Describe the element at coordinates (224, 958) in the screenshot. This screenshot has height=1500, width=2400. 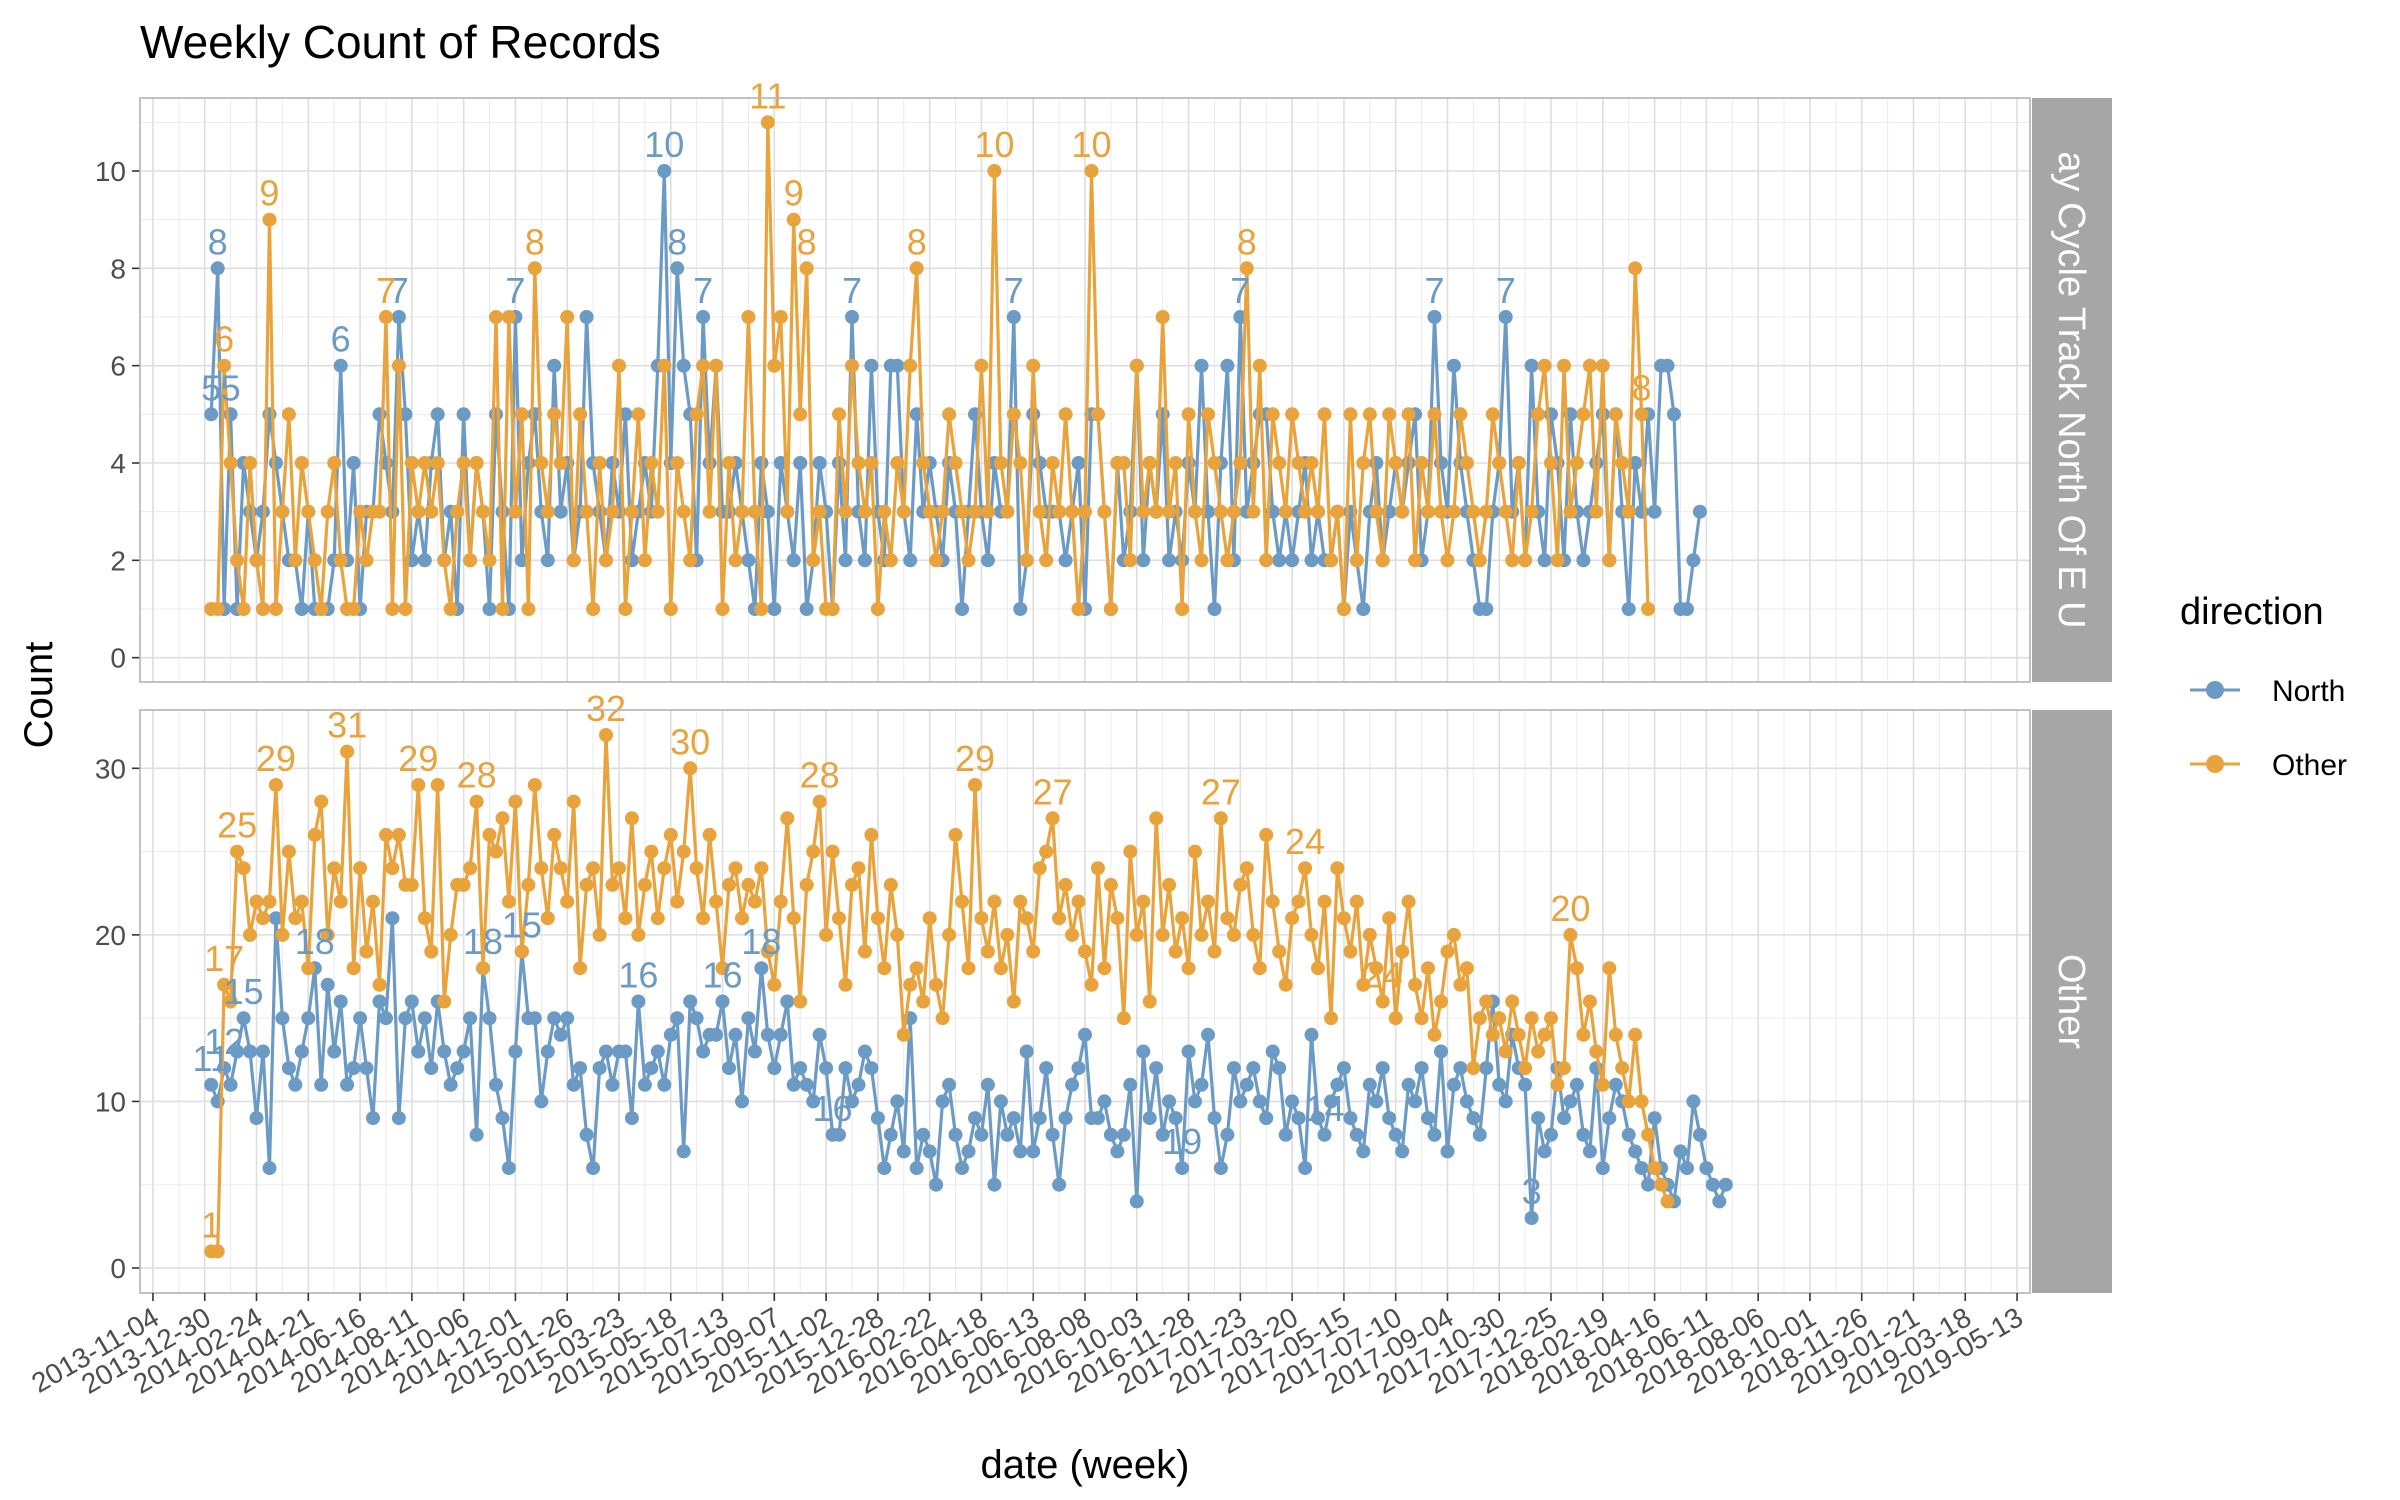
I see `data-label-other: 17` at that location.